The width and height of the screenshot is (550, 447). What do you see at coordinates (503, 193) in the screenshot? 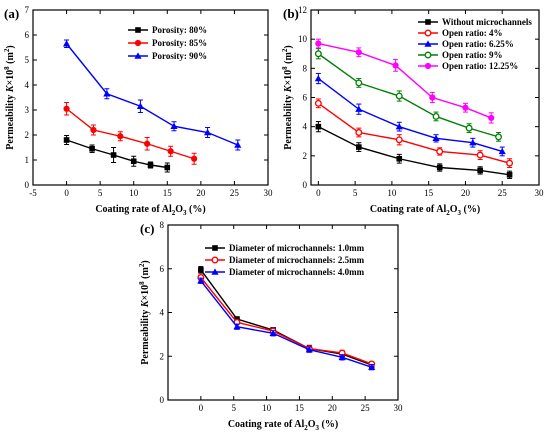
I see `x-tick-label: 25` at bounding box center [503, 193].